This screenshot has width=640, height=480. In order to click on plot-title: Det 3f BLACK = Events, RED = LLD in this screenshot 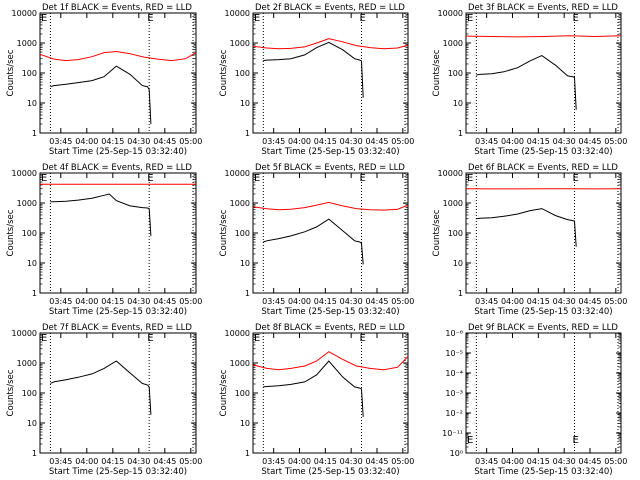, I will do `click(543, 8)`.